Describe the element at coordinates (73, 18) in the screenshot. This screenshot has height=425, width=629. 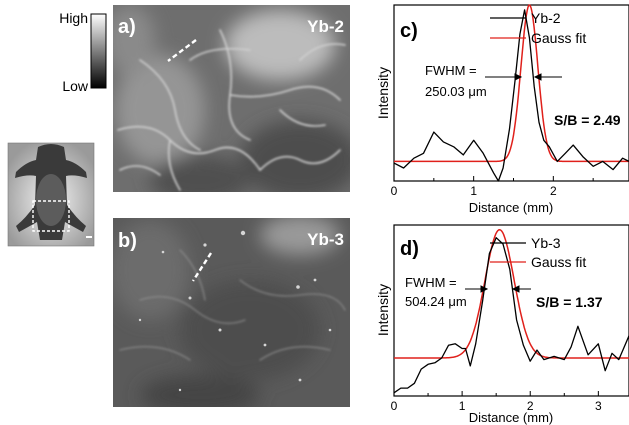
I see `colorbar-high-label: High` at that location.